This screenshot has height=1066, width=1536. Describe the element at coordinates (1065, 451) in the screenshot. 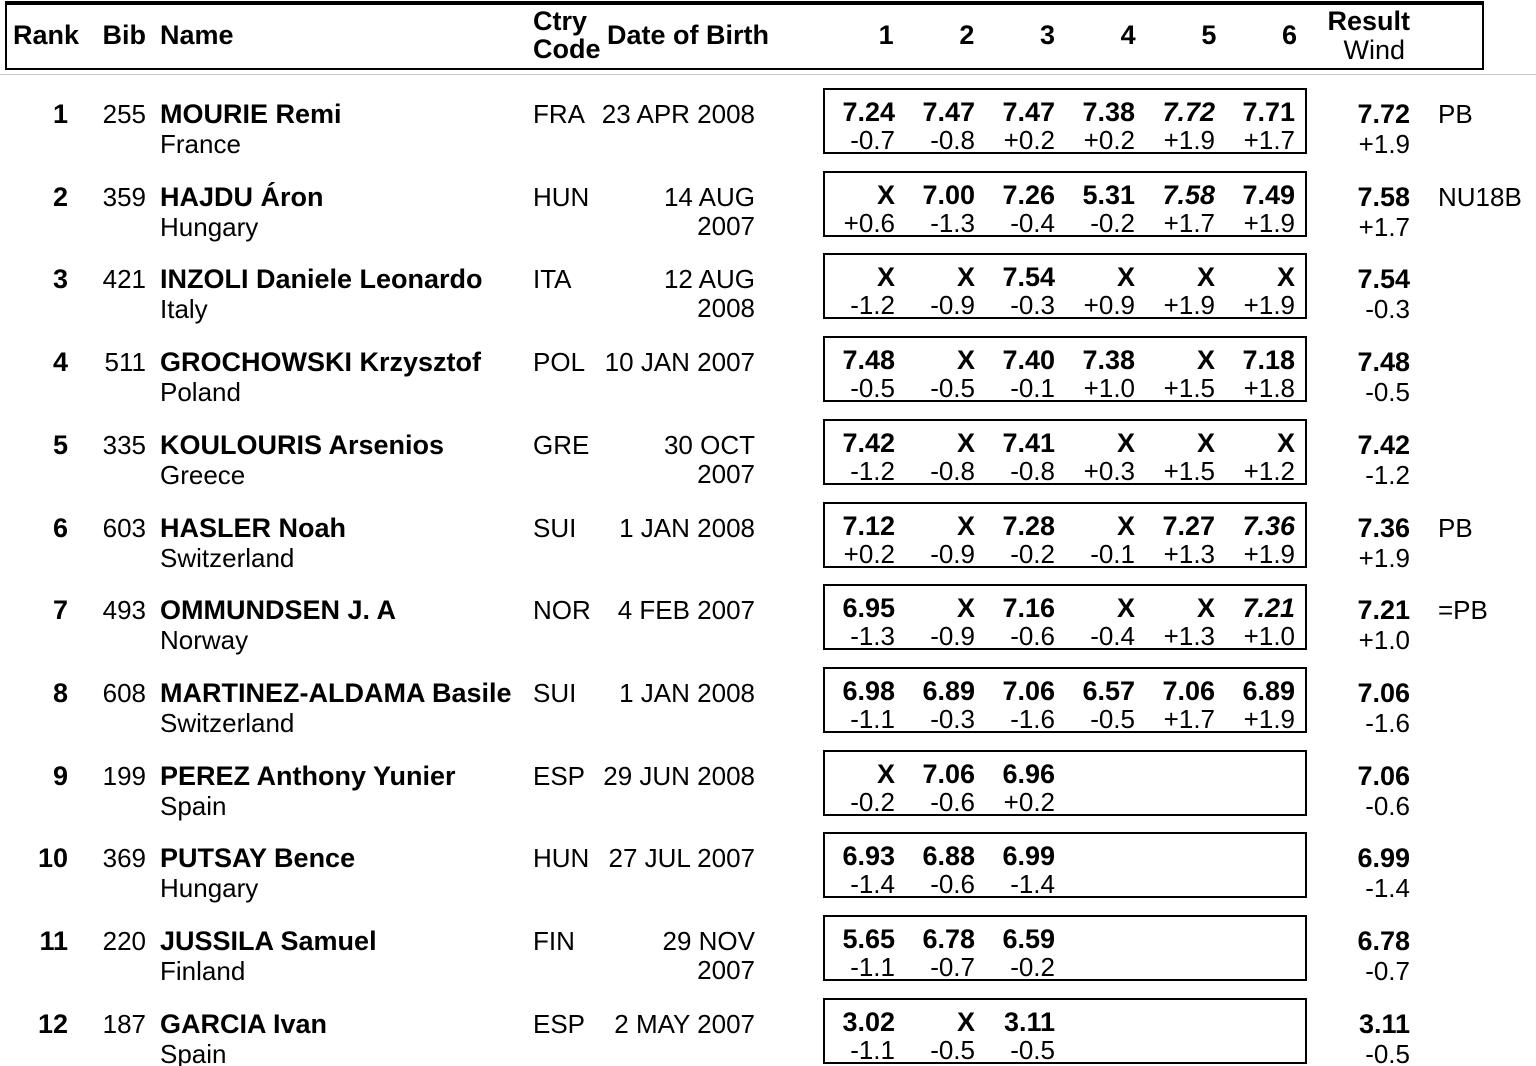

I see `attempts-box: 7.42 X 7.41 X X X -1.2 -0.8 -0.8 +0.3 +1.5 +1.2` at that location.